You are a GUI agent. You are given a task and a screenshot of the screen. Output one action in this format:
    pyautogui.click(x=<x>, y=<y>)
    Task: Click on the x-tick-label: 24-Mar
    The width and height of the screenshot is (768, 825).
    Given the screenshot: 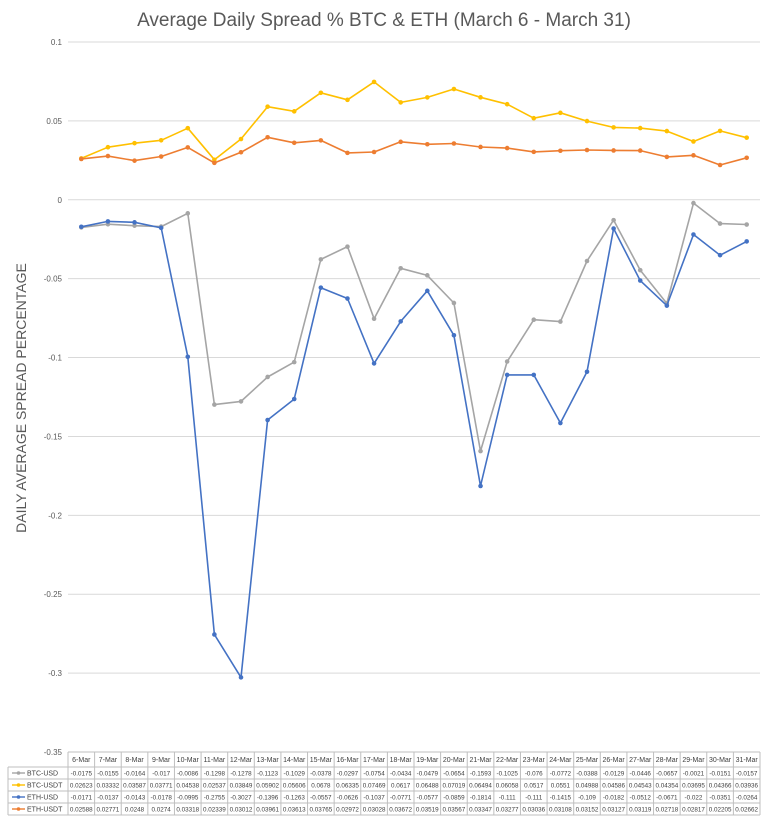 What is the action you would take?
    pyautogui.click(x=560, y=760)
    